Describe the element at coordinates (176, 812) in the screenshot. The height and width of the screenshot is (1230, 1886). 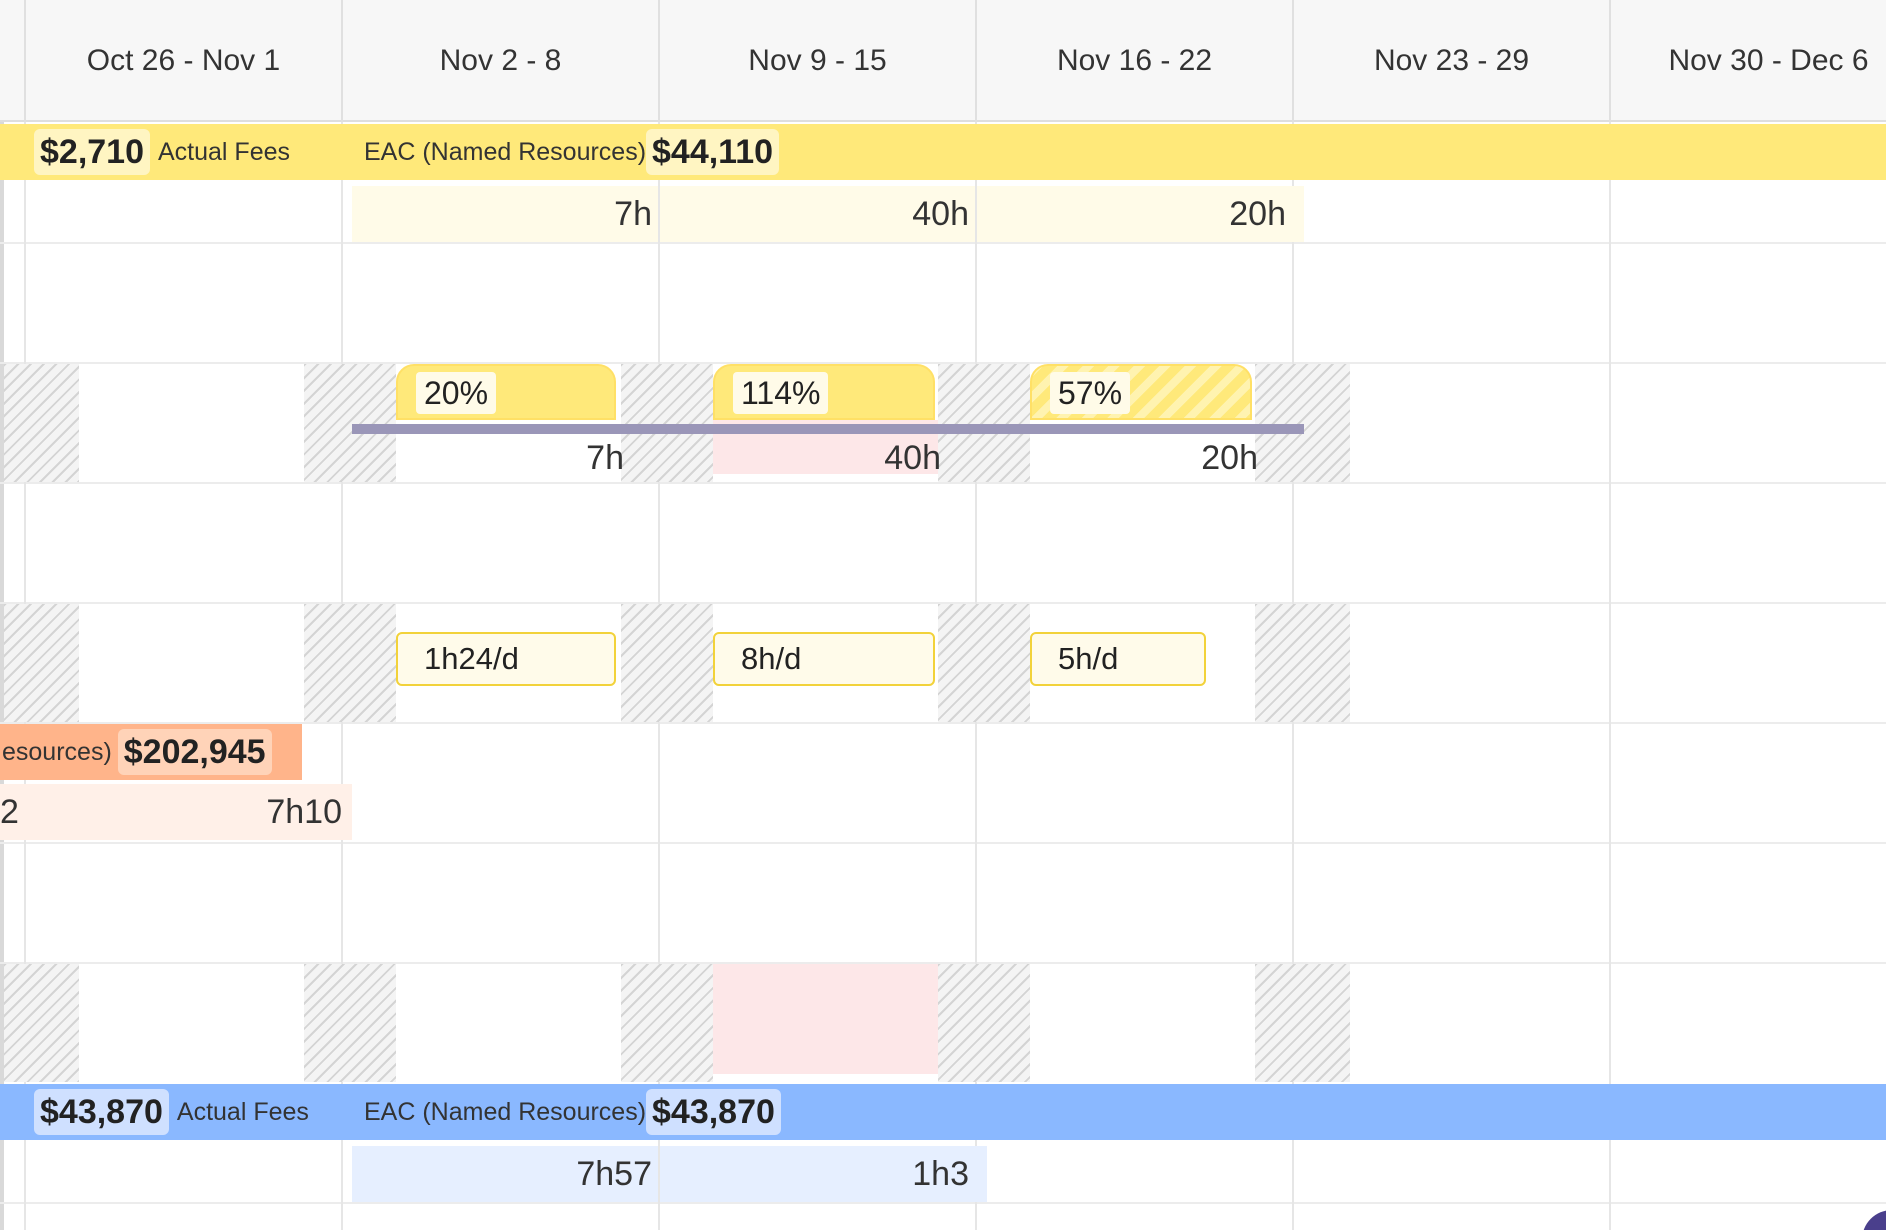
I see `orange-hours-bg` at that location.